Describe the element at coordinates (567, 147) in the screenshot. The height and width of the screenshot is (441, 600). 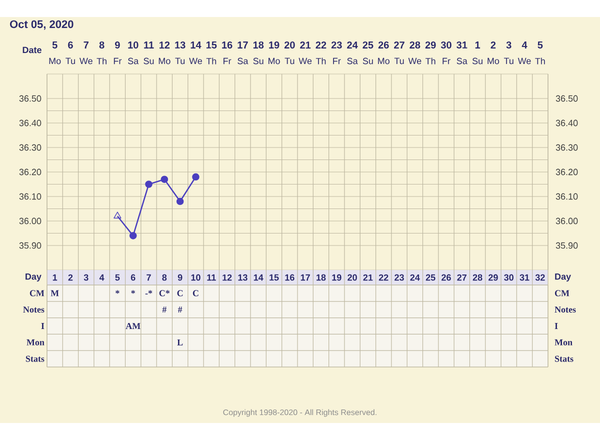
I see `y2-tick-label: 36.30` at that location.